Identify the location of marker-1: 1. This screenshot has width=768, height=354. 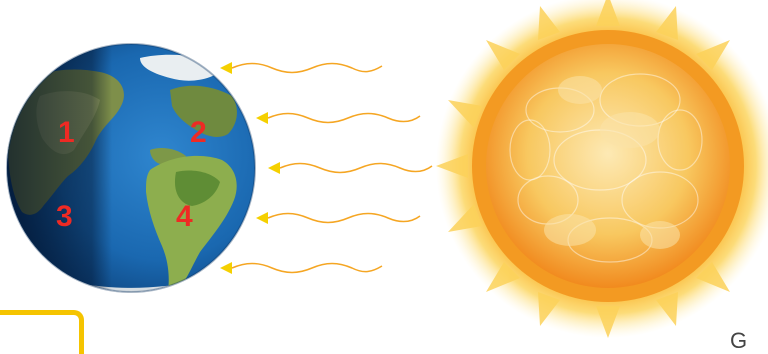
(66, 132).